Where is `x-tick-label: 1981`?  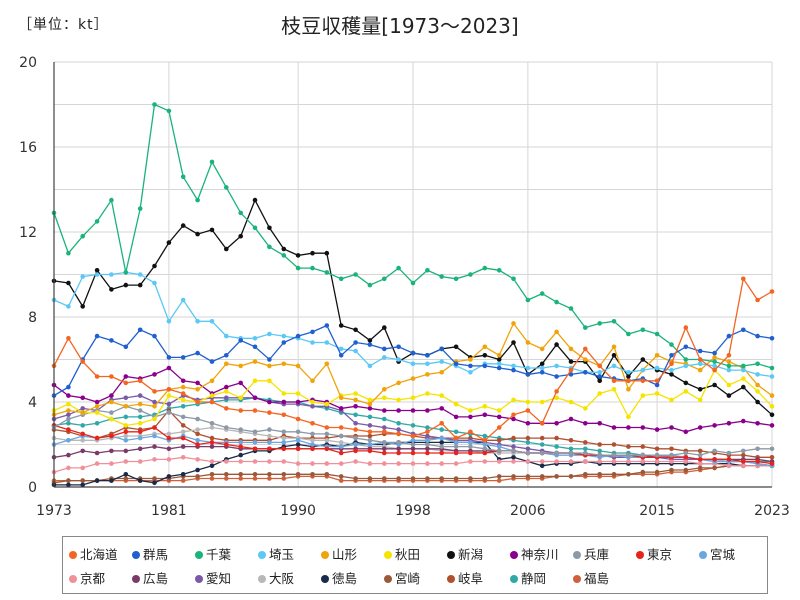
x-tick-label: 1981 is located at coordinates (169, 511).